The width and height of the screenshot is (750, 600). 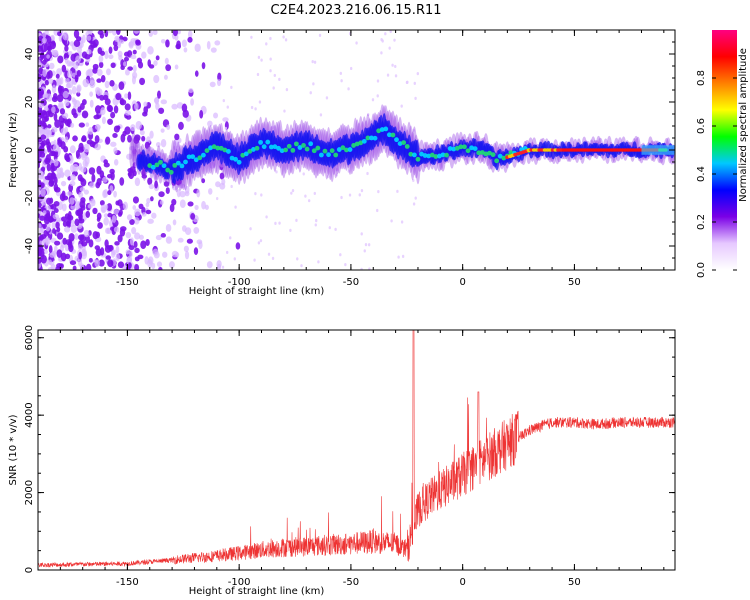 I want to click on colorbar-tick-label: 0.0, so click(x=701, y=270).